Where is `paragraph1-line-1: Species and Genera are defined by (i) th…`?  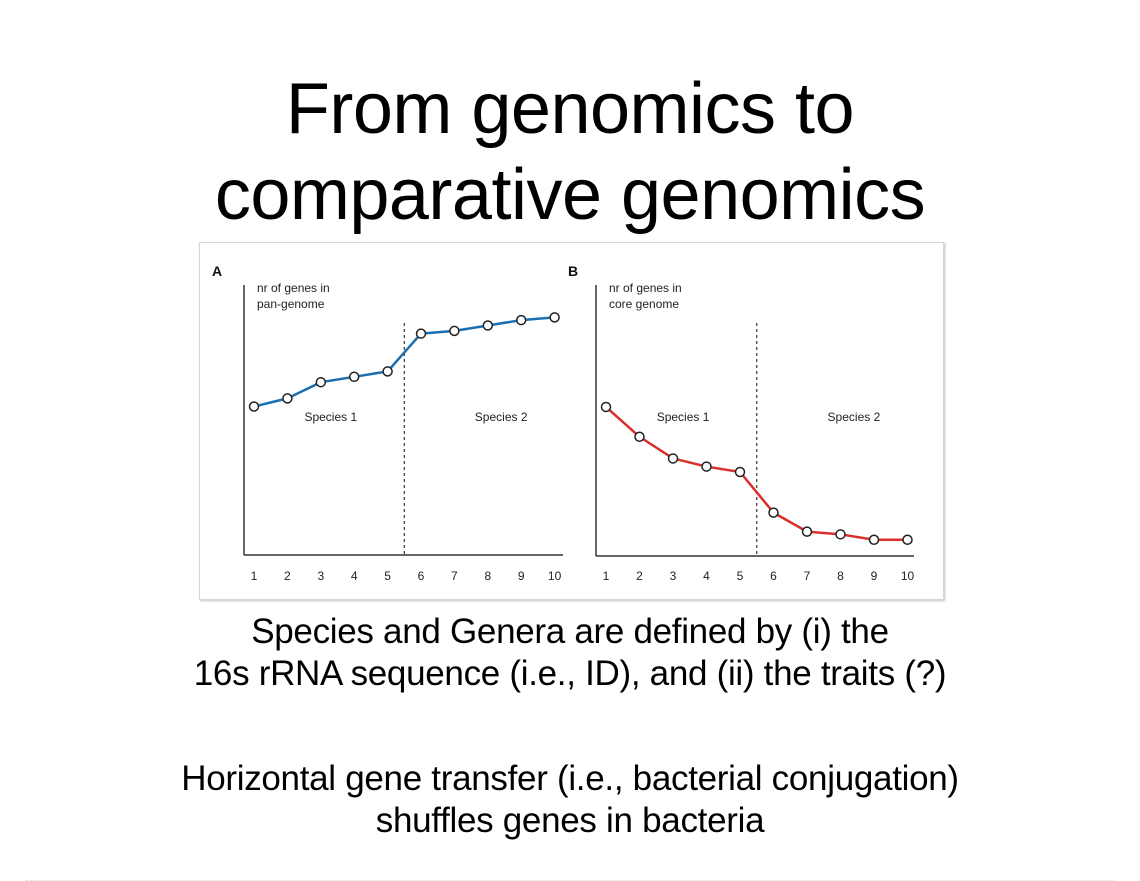
paragraph1-line-1: Species and Genera are defined by (i) th… is located at coordinates (570, 631).